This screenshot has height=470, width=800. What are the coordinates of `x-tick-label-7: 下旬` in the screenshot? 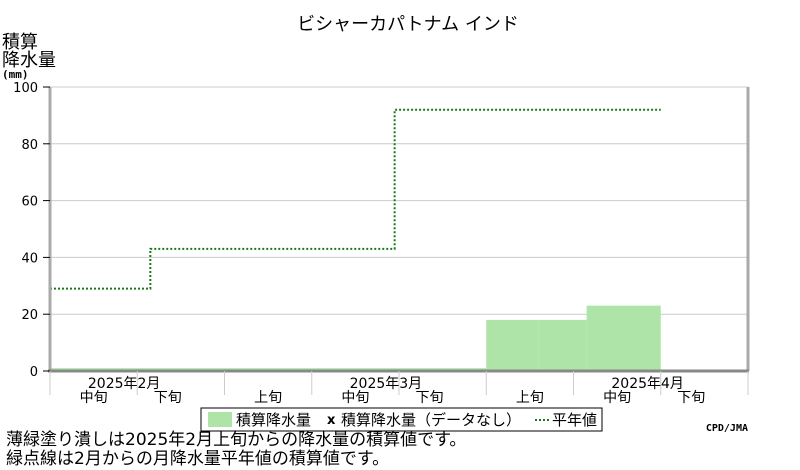 It's located at (691, 398).